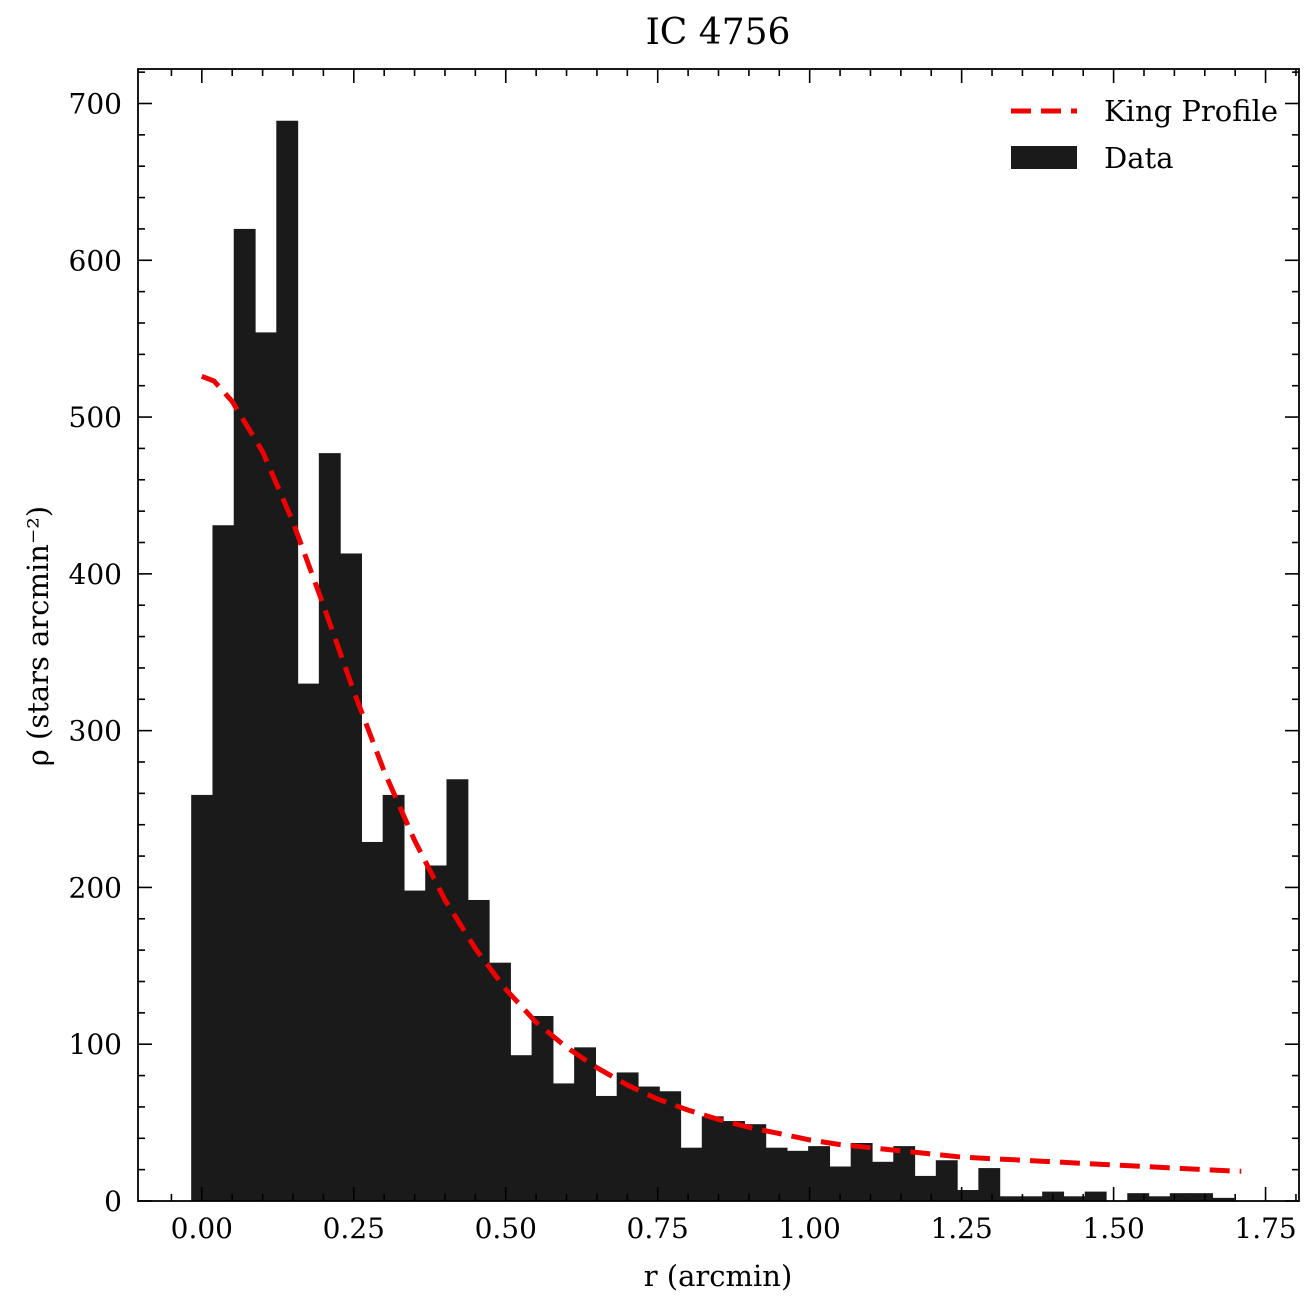 The height and width of the screenshot is (1309, 1314). Describe the element at coordinates (95, 887) in the screenshot. I see `y-tick-label: 200` at that location.